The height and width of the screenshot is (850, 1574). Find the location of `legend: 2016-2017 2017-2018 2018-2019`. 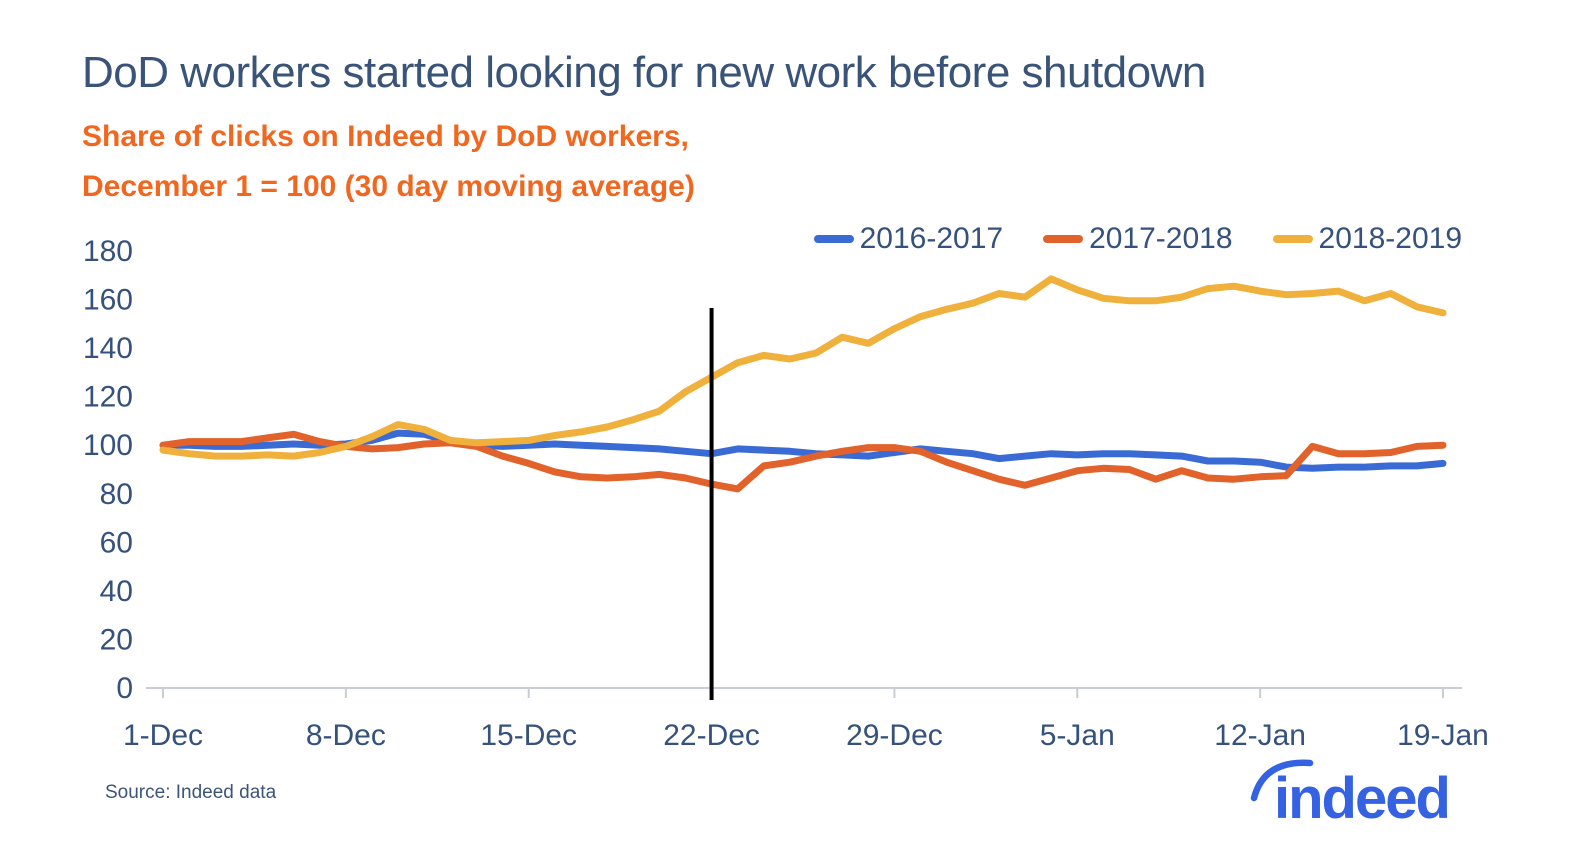

legend: 2016-2017 2017-2018 2018-2019 is located at coordinates (1137, 239).